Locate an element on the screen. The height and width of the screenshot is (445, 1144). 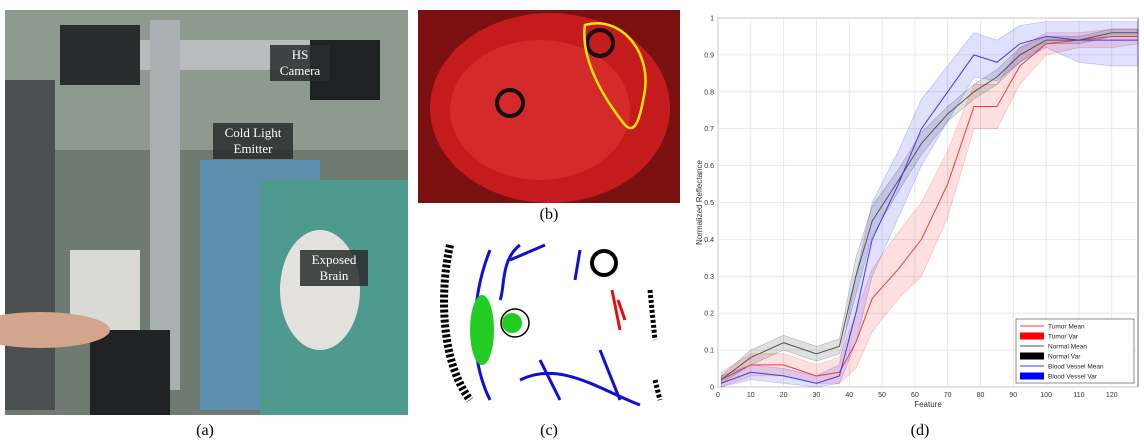
caption: (a) is located at coordinates (205, 430).